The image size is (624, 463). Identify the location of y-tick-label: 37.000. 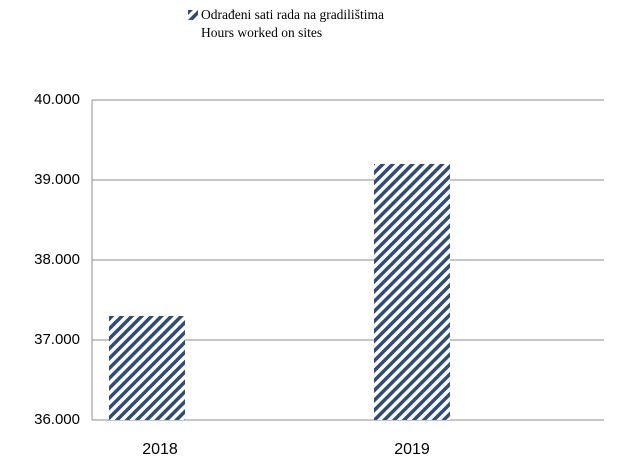
(57, 339).